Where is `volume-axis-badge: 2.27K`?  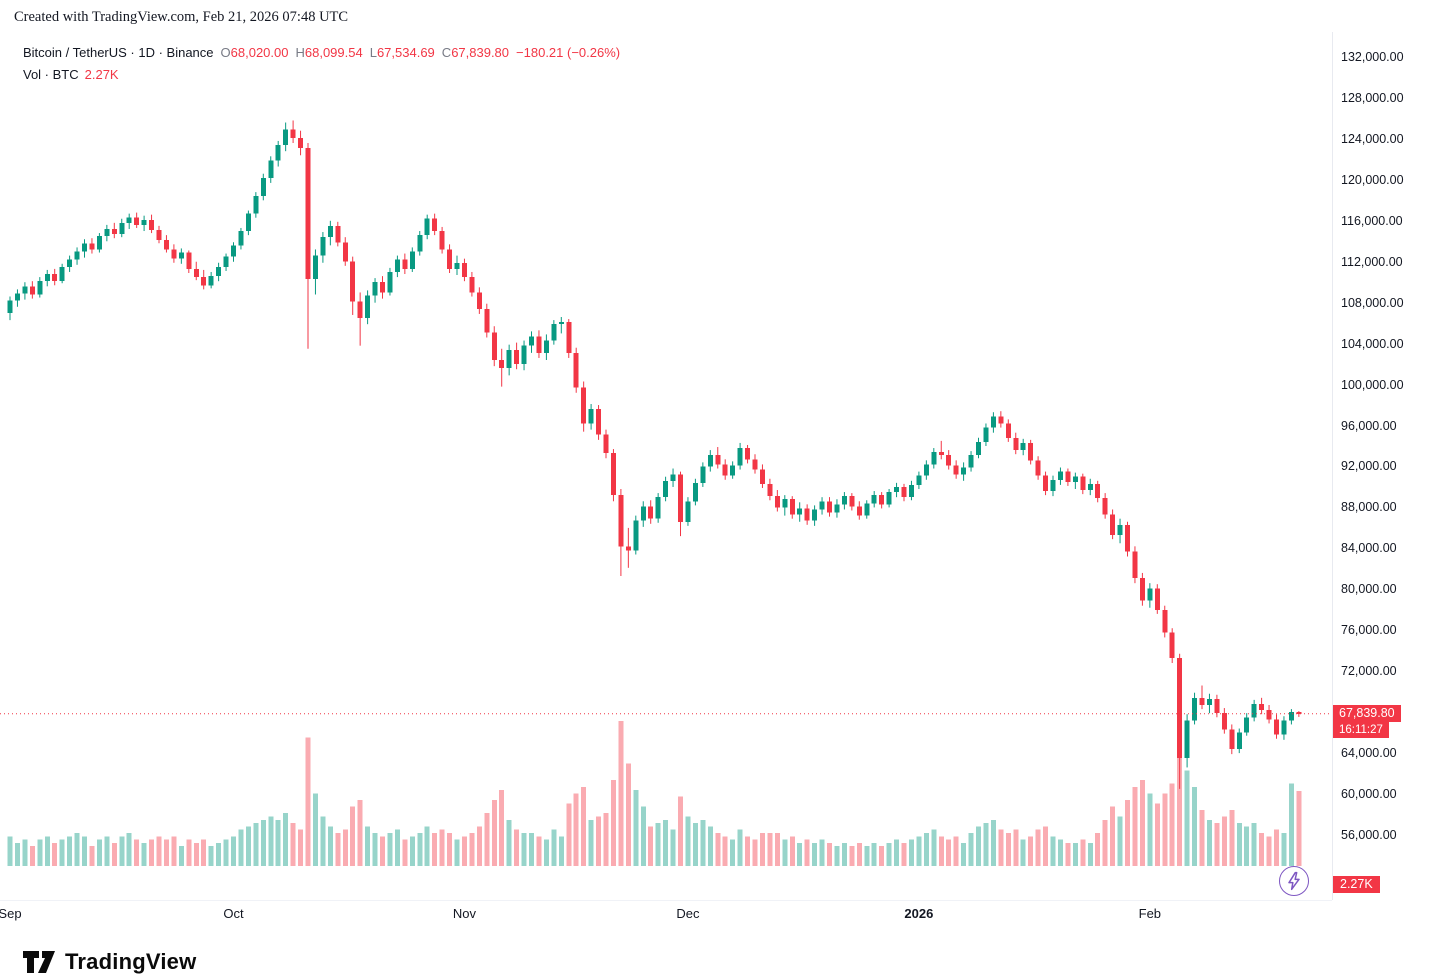 volume-axis-badge: 2.27K is located at coordinates (1356, 884).